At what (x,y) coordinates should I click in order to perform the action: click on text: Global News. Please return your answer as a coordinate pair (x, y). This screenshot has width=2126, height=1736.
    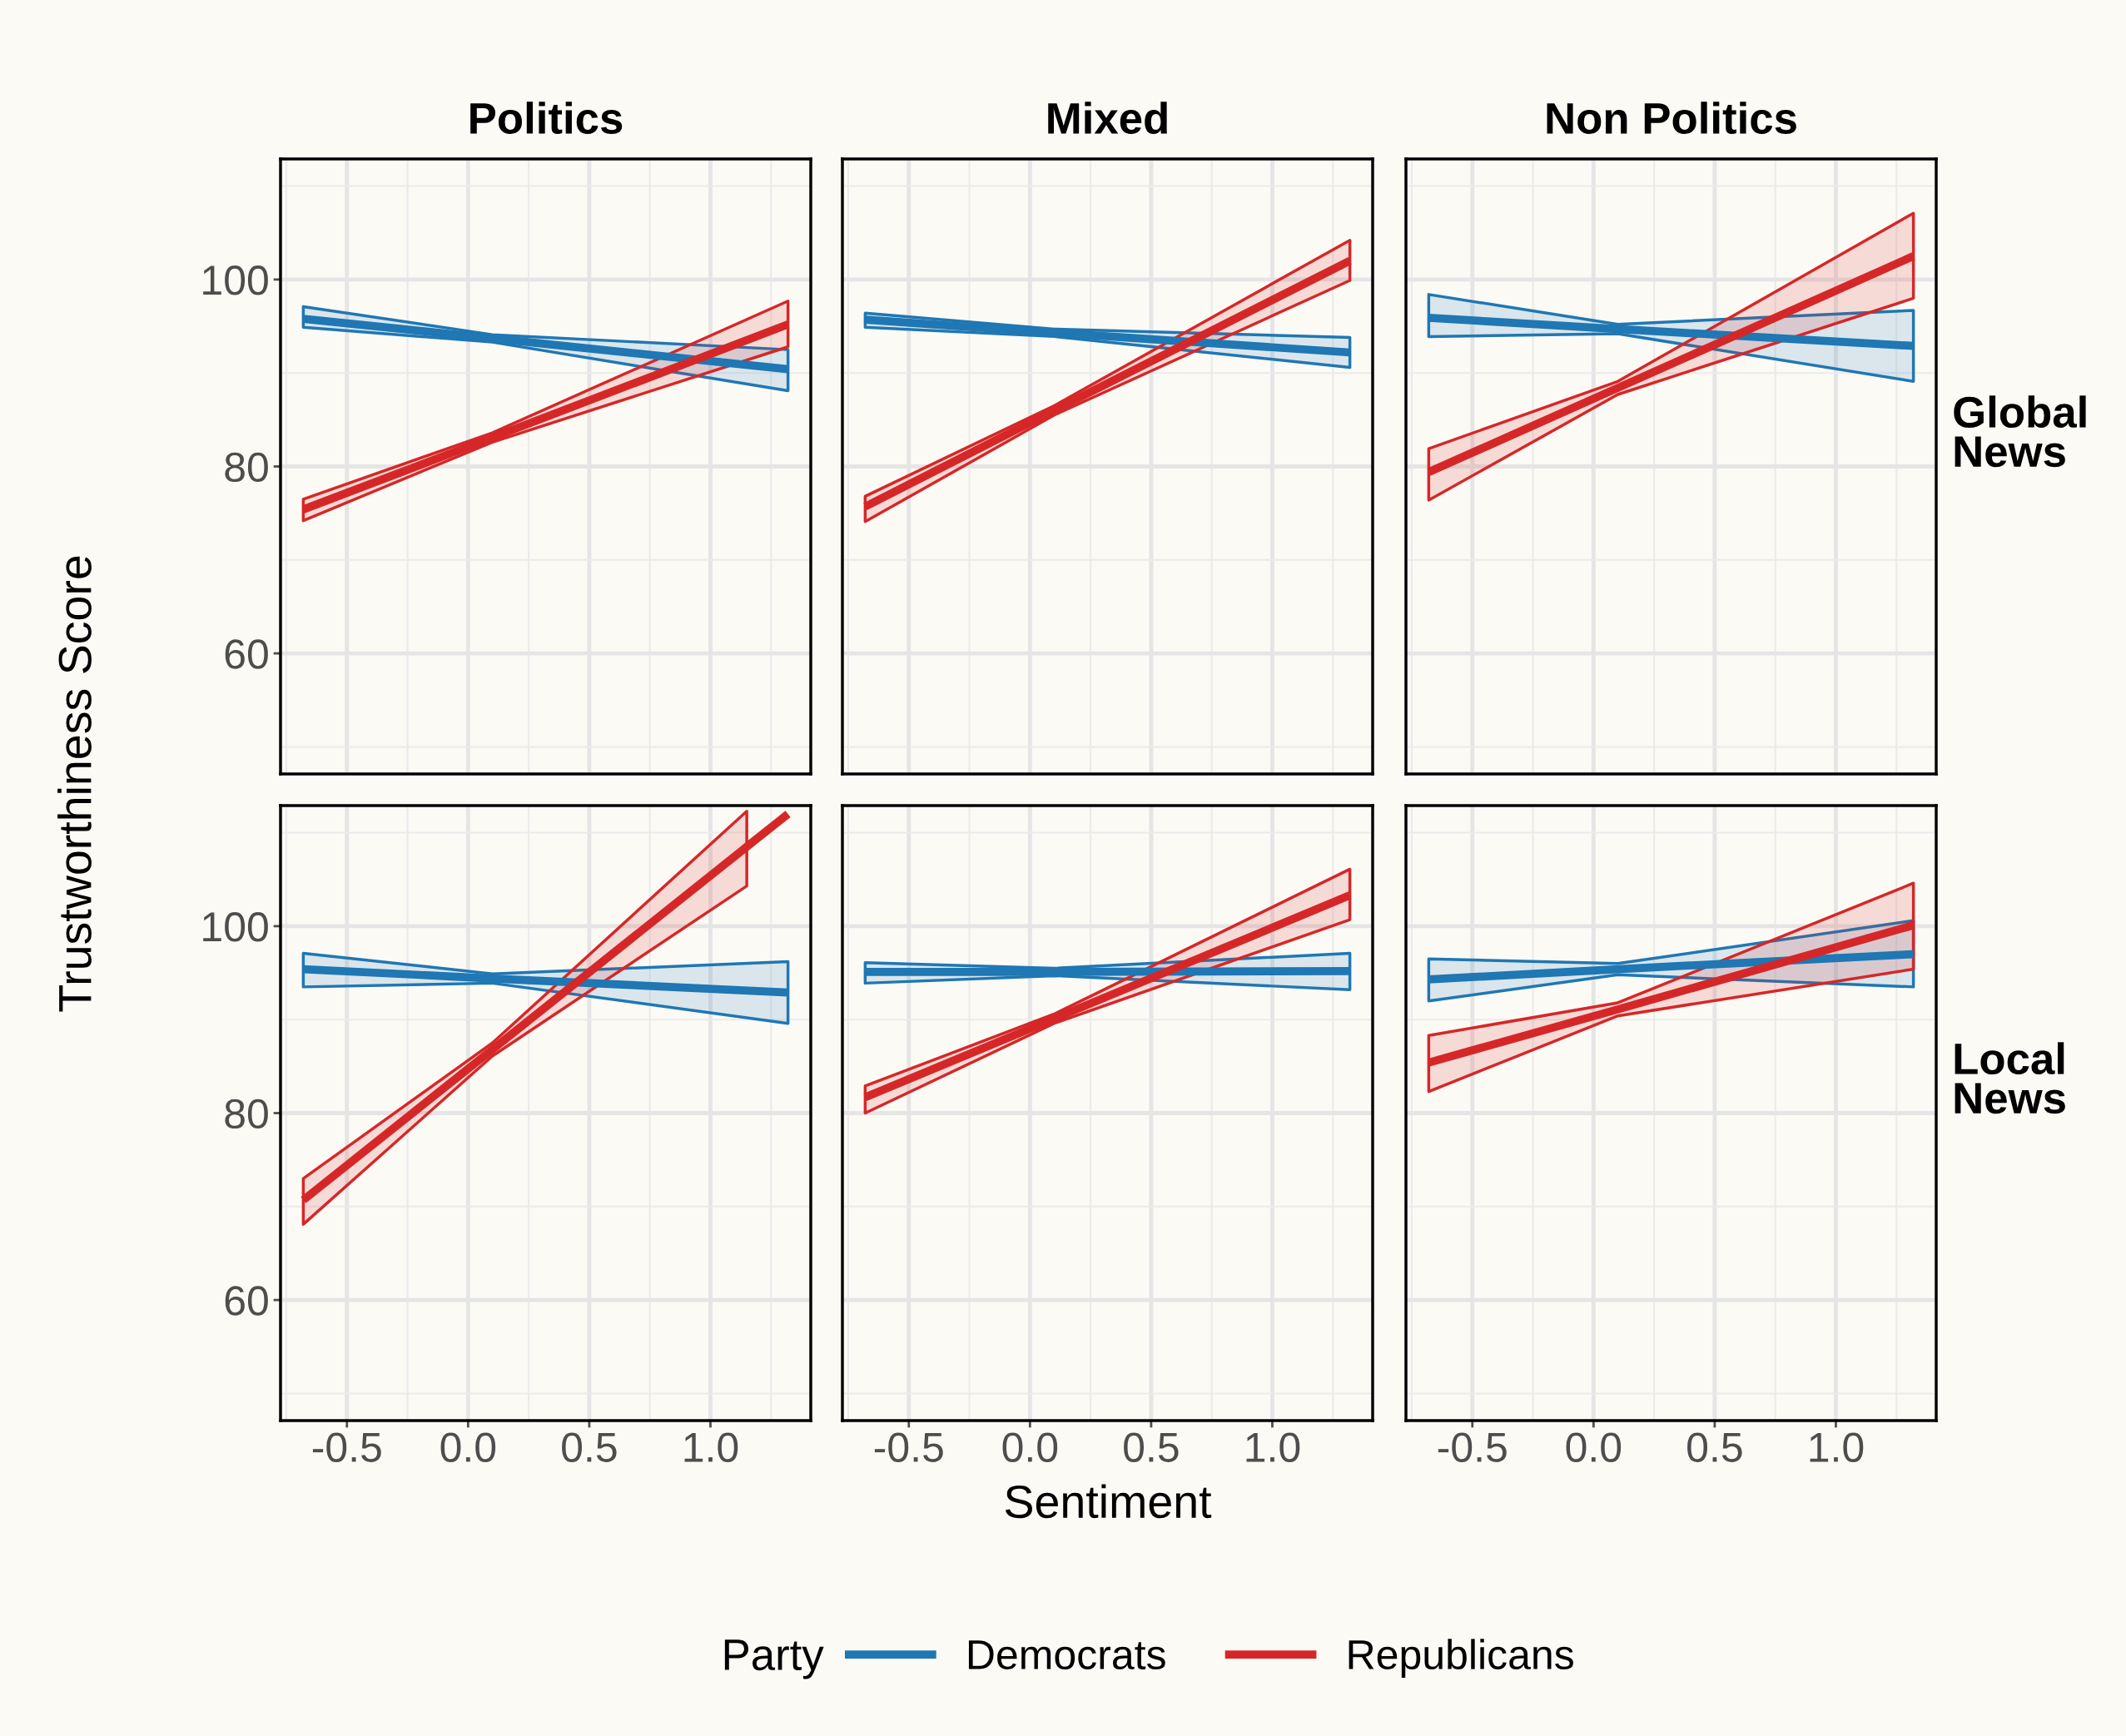
    Looking at the image, I should click on (2020, 431).